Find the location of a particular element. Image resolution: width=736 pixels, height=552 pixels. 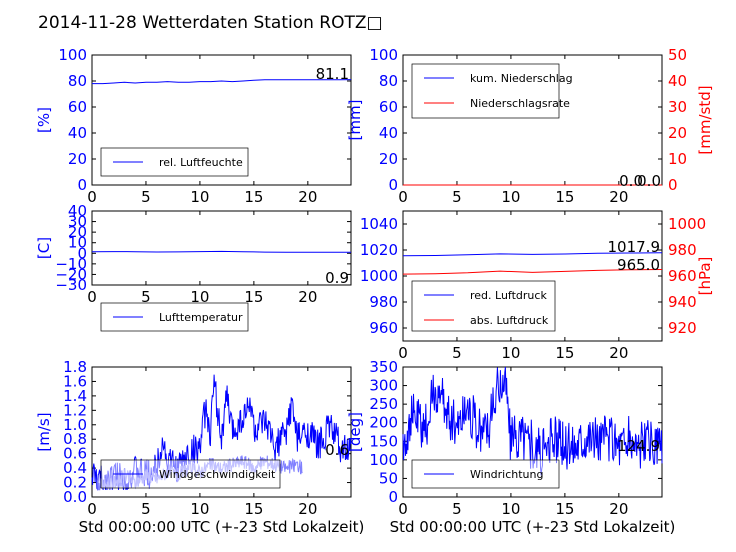

y-tick-label: 1.6 is located at coordinates (75, 381).